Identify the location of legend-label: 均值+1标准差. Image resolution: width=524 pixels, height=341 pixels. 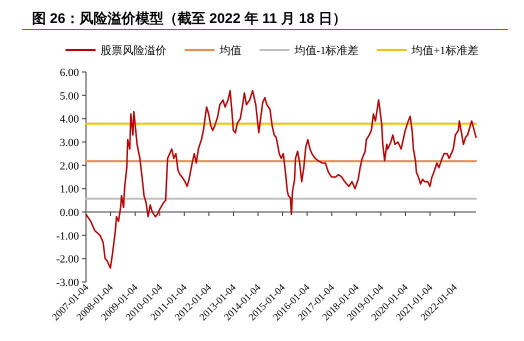
(444, 50).